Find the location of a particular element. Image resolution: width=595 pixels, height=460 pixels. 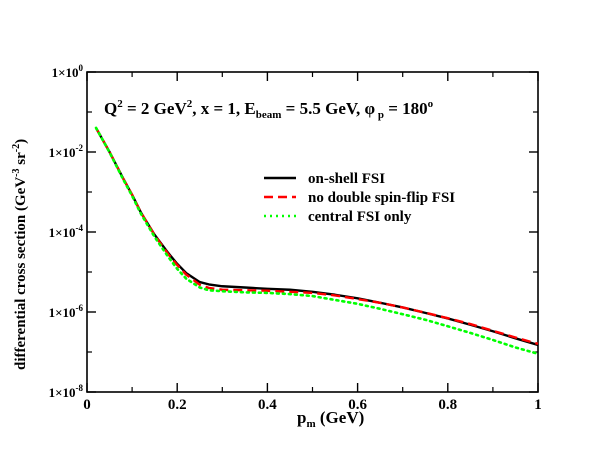

x-tick-label-4: 0.8 is located at coordinates (447, 405).